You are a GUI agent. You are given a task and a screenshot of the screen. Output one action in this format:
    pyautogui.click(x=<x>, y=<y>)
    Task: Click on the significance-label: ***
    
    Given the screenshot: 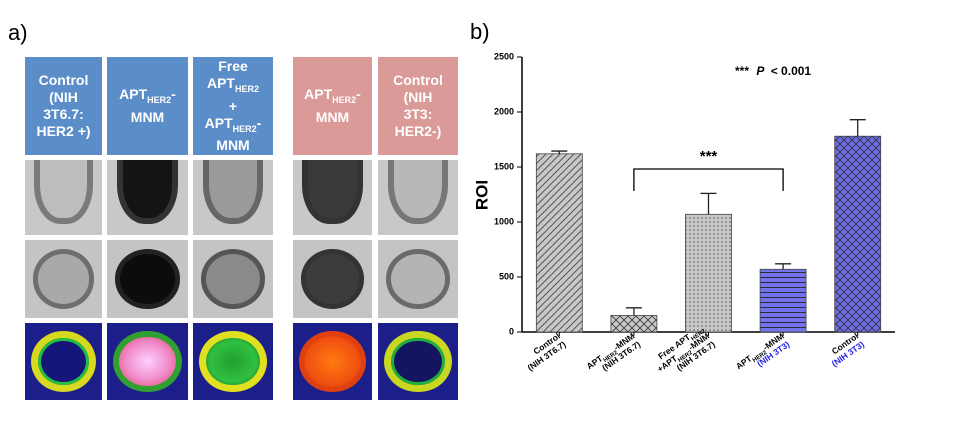 What is the action you would take?
    pyautogui.click(x=709, y=156)
    